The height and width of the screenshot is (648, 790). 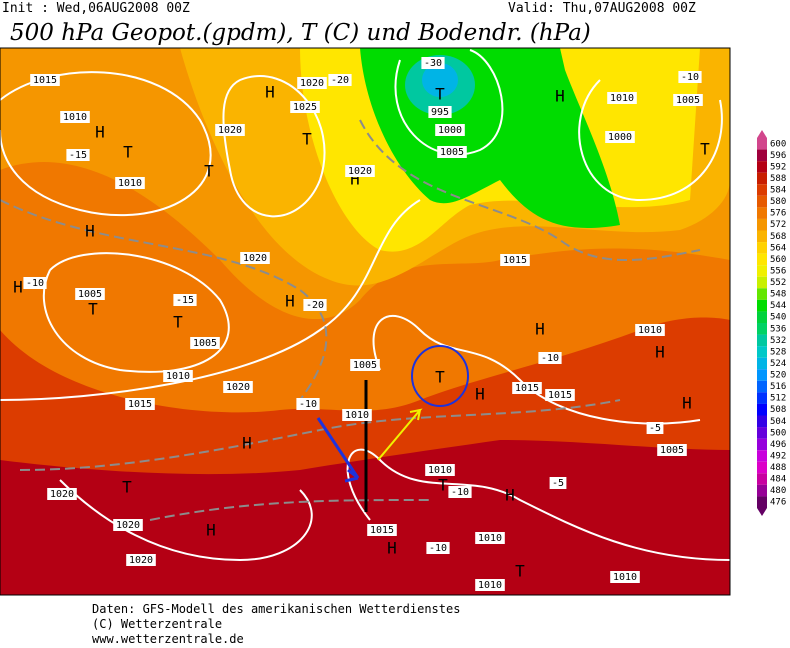 I want to click on colorbar-label: 480, so click(x=778, y=491).